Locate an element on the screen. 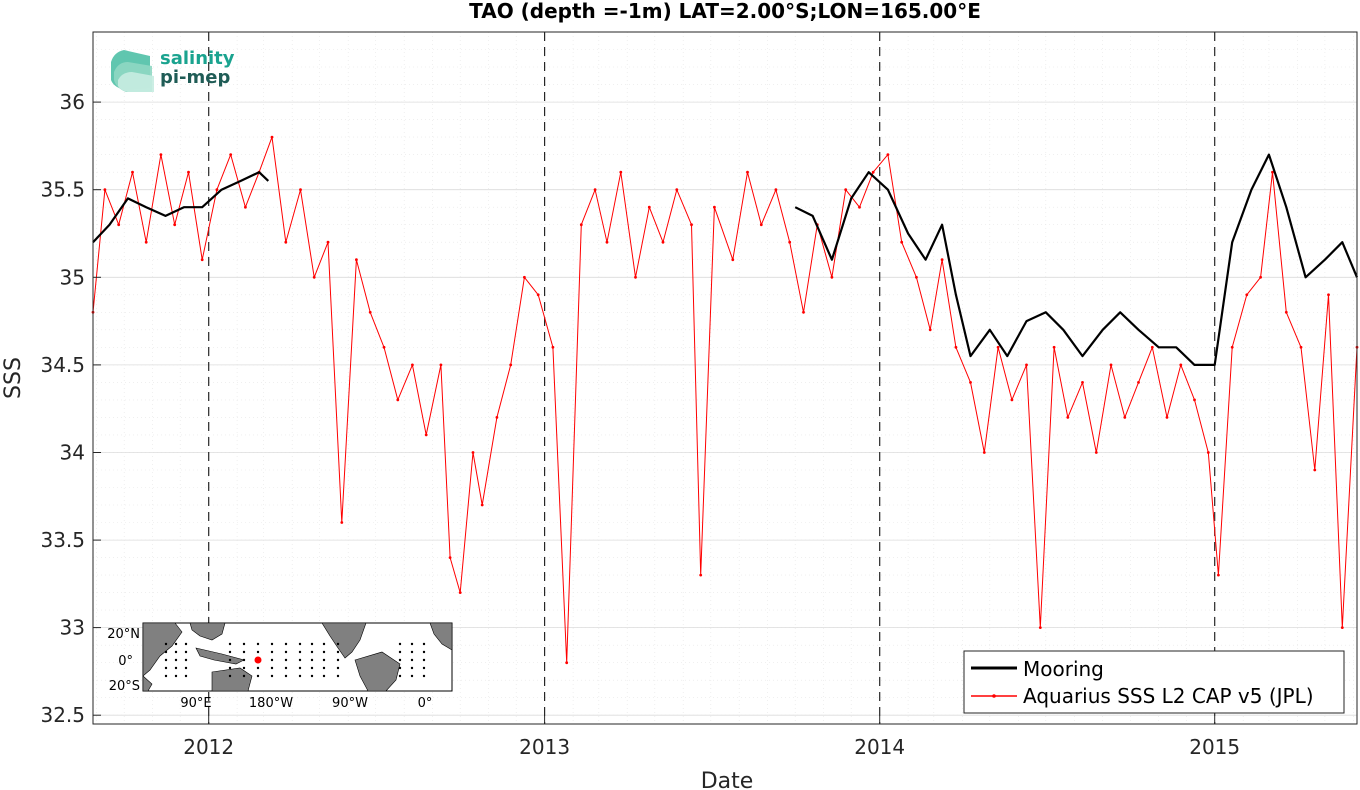 This screenshot has width=1360, height=790. x-tick-label: 2013 is located at coordinates (544, 747).